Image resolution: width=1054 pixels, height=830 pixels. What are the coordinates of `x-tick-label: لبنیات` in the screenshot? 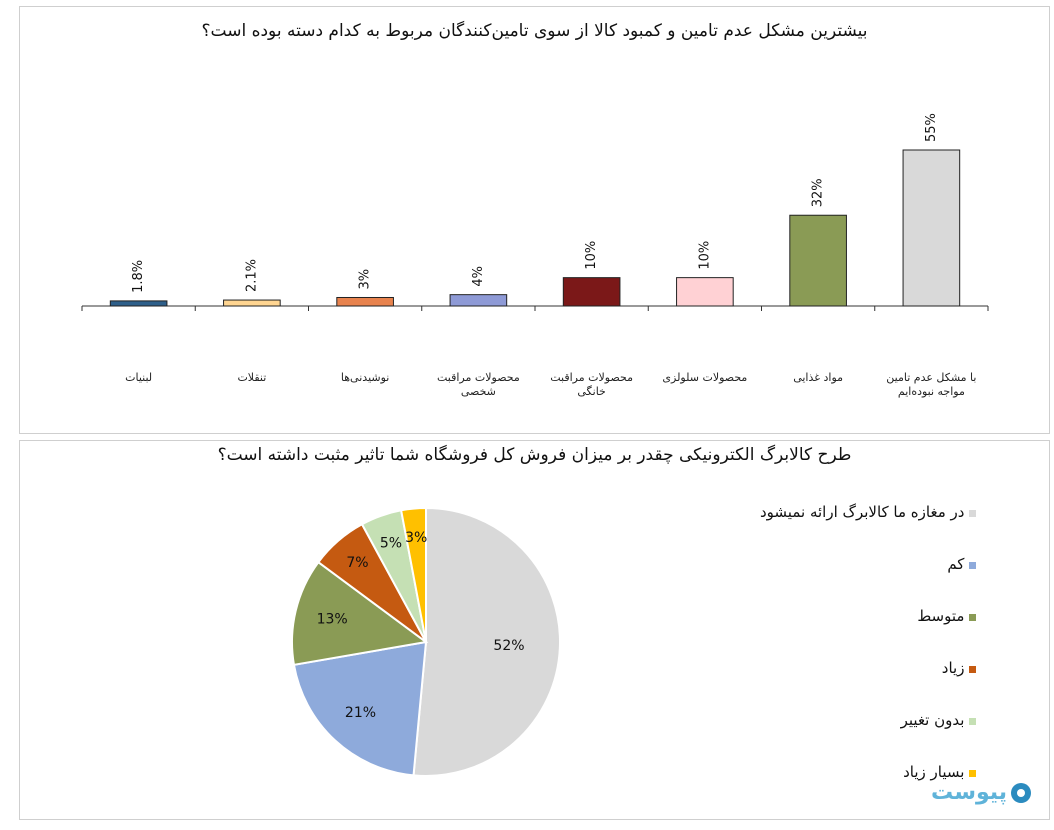 It's located at (138, 377).